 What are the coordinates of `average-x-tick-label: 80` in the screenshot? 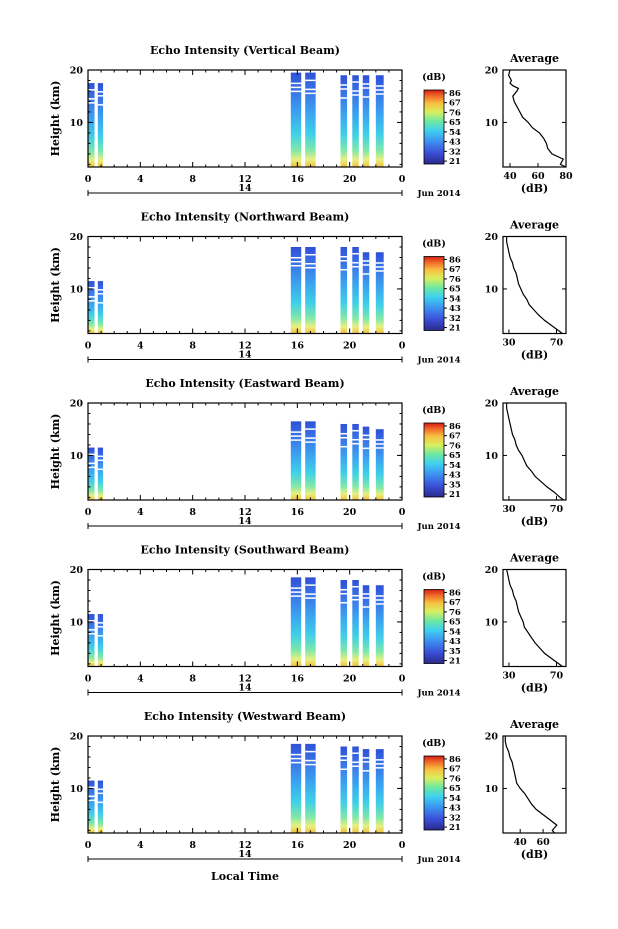 It's located at (566, 176).